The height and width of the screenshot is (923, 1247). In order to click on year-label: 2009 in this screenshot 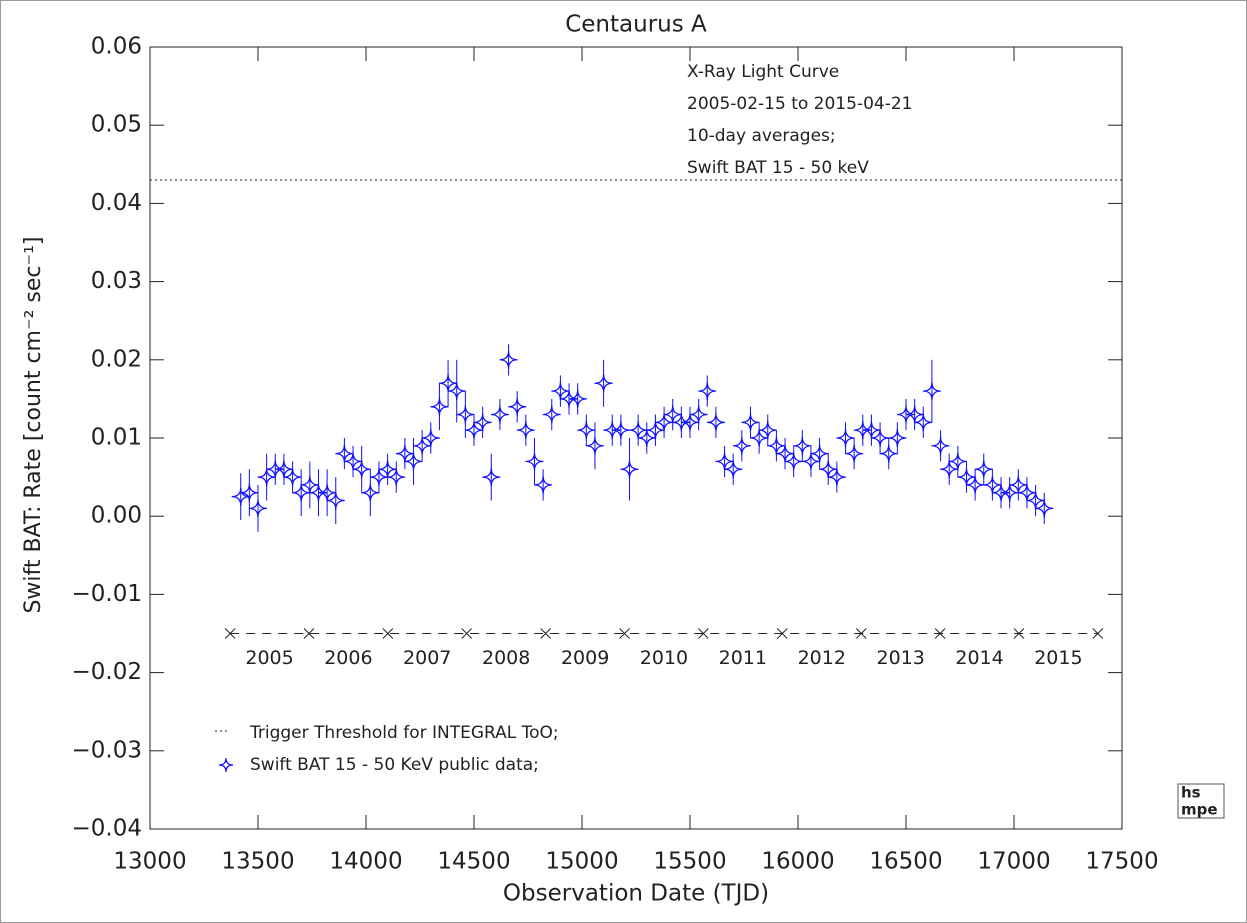, I will do `click(585, 658)`.